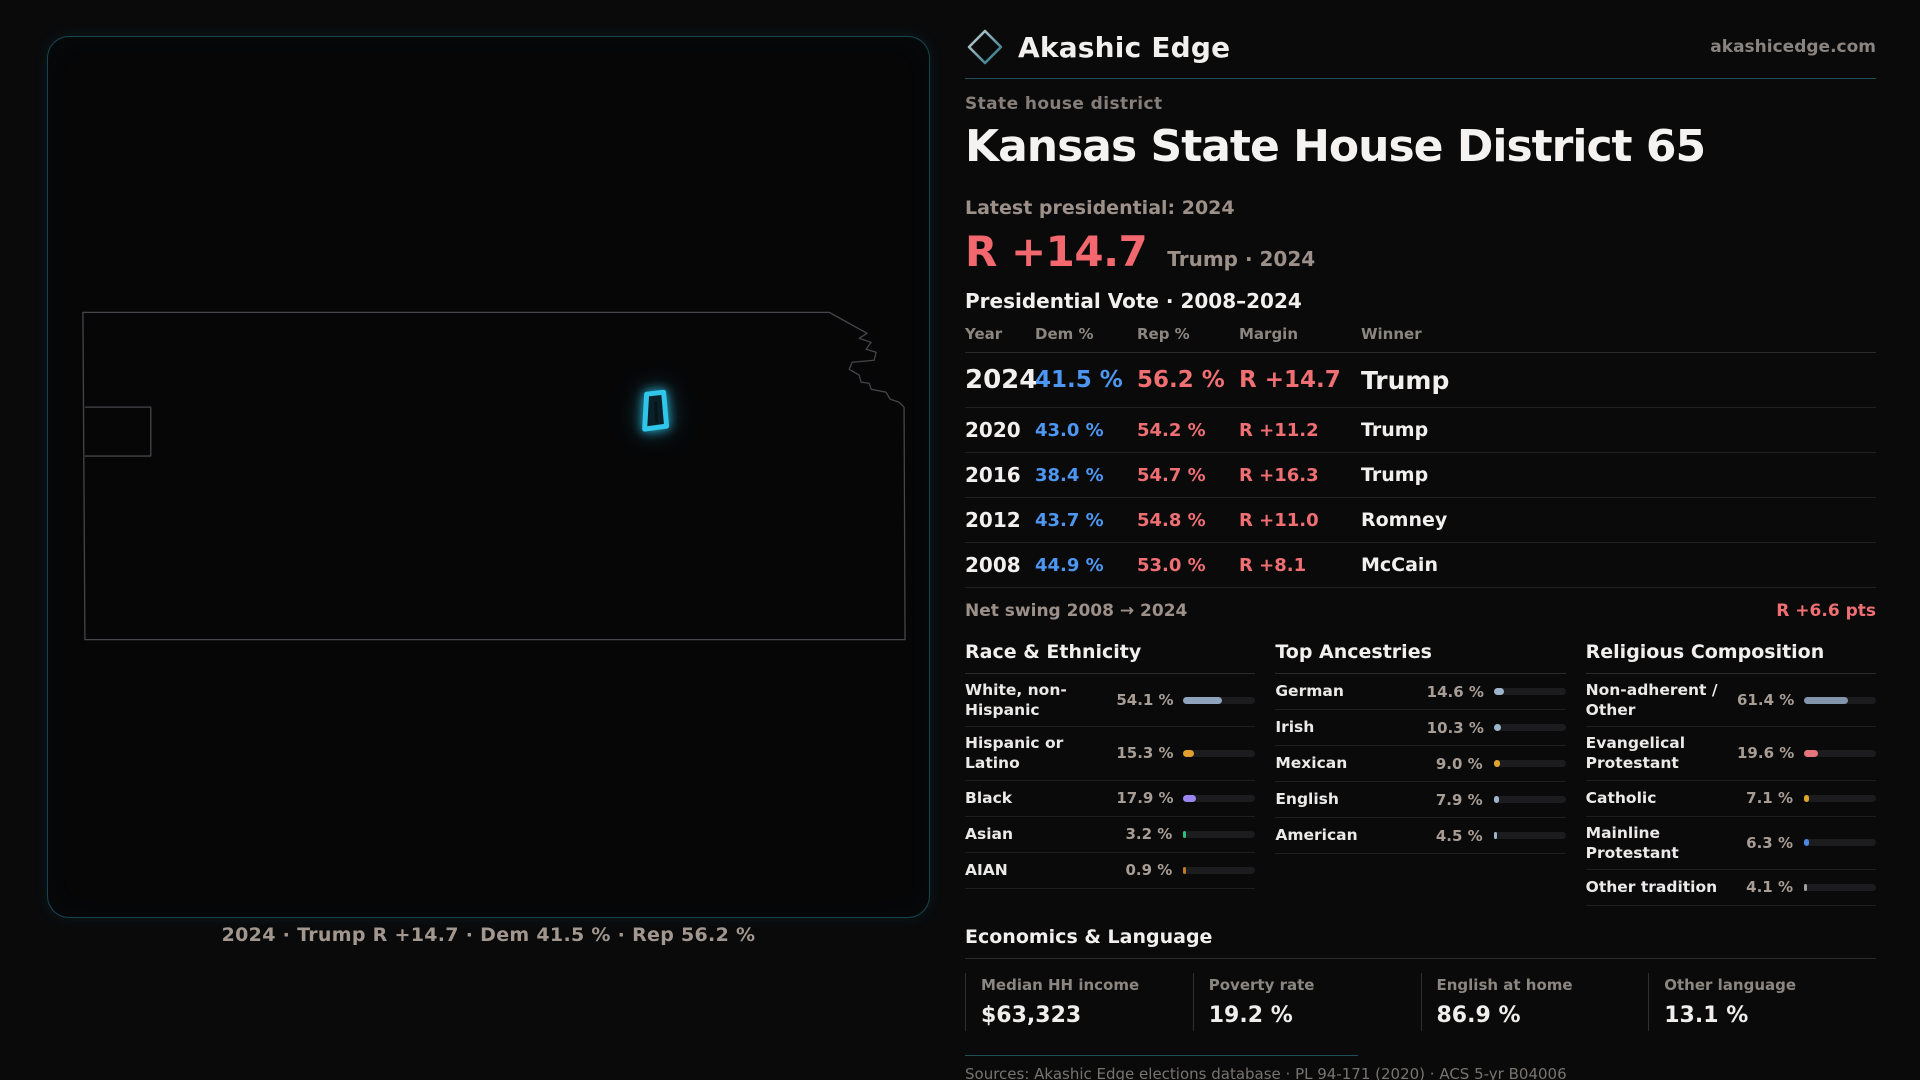 This screenshot has height=1080, width=1920. Describe the element at coordinates (1290, 380) in the screenshot. I see `cell-margin: R +14.7` at that location.